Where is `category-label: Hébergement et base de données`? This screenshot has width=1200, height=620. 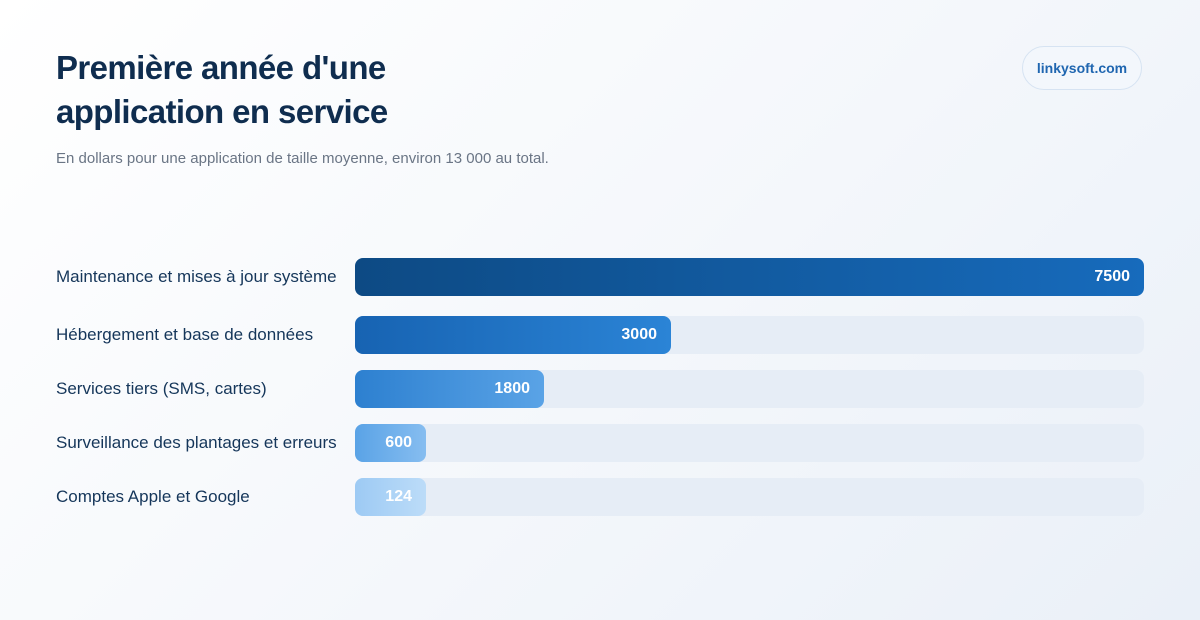 category-label: Hébergement et base de données is located at coordinates (185, 334).